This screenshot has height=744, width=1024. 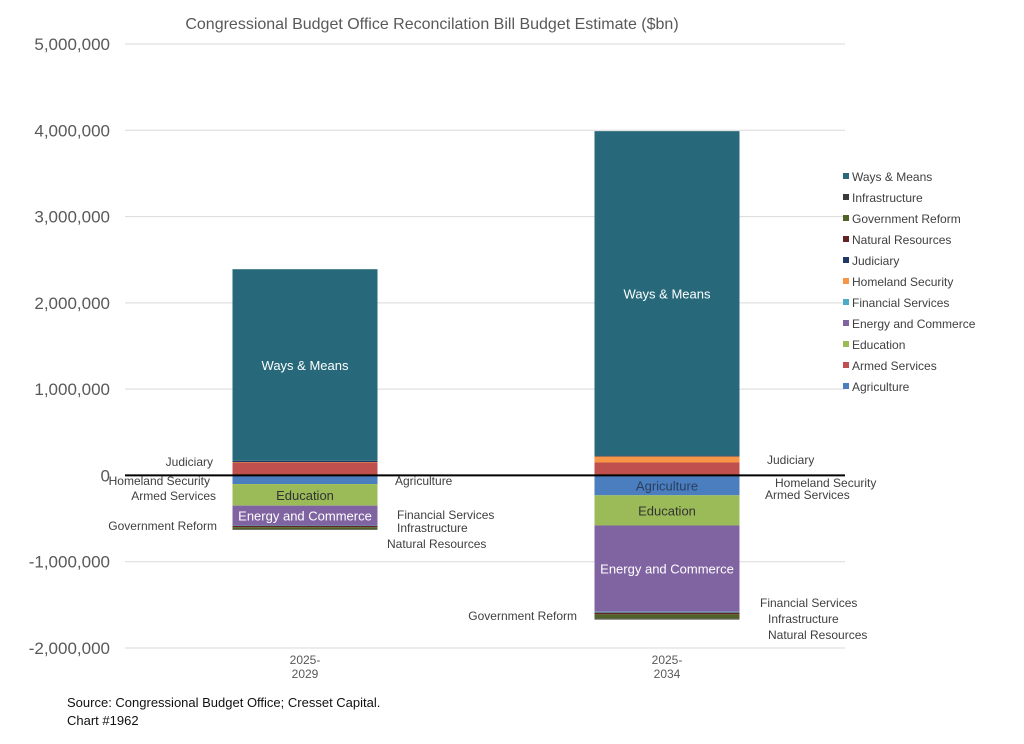 I want to click on legend-label: Homeland Security, so click(x=902, y=282).